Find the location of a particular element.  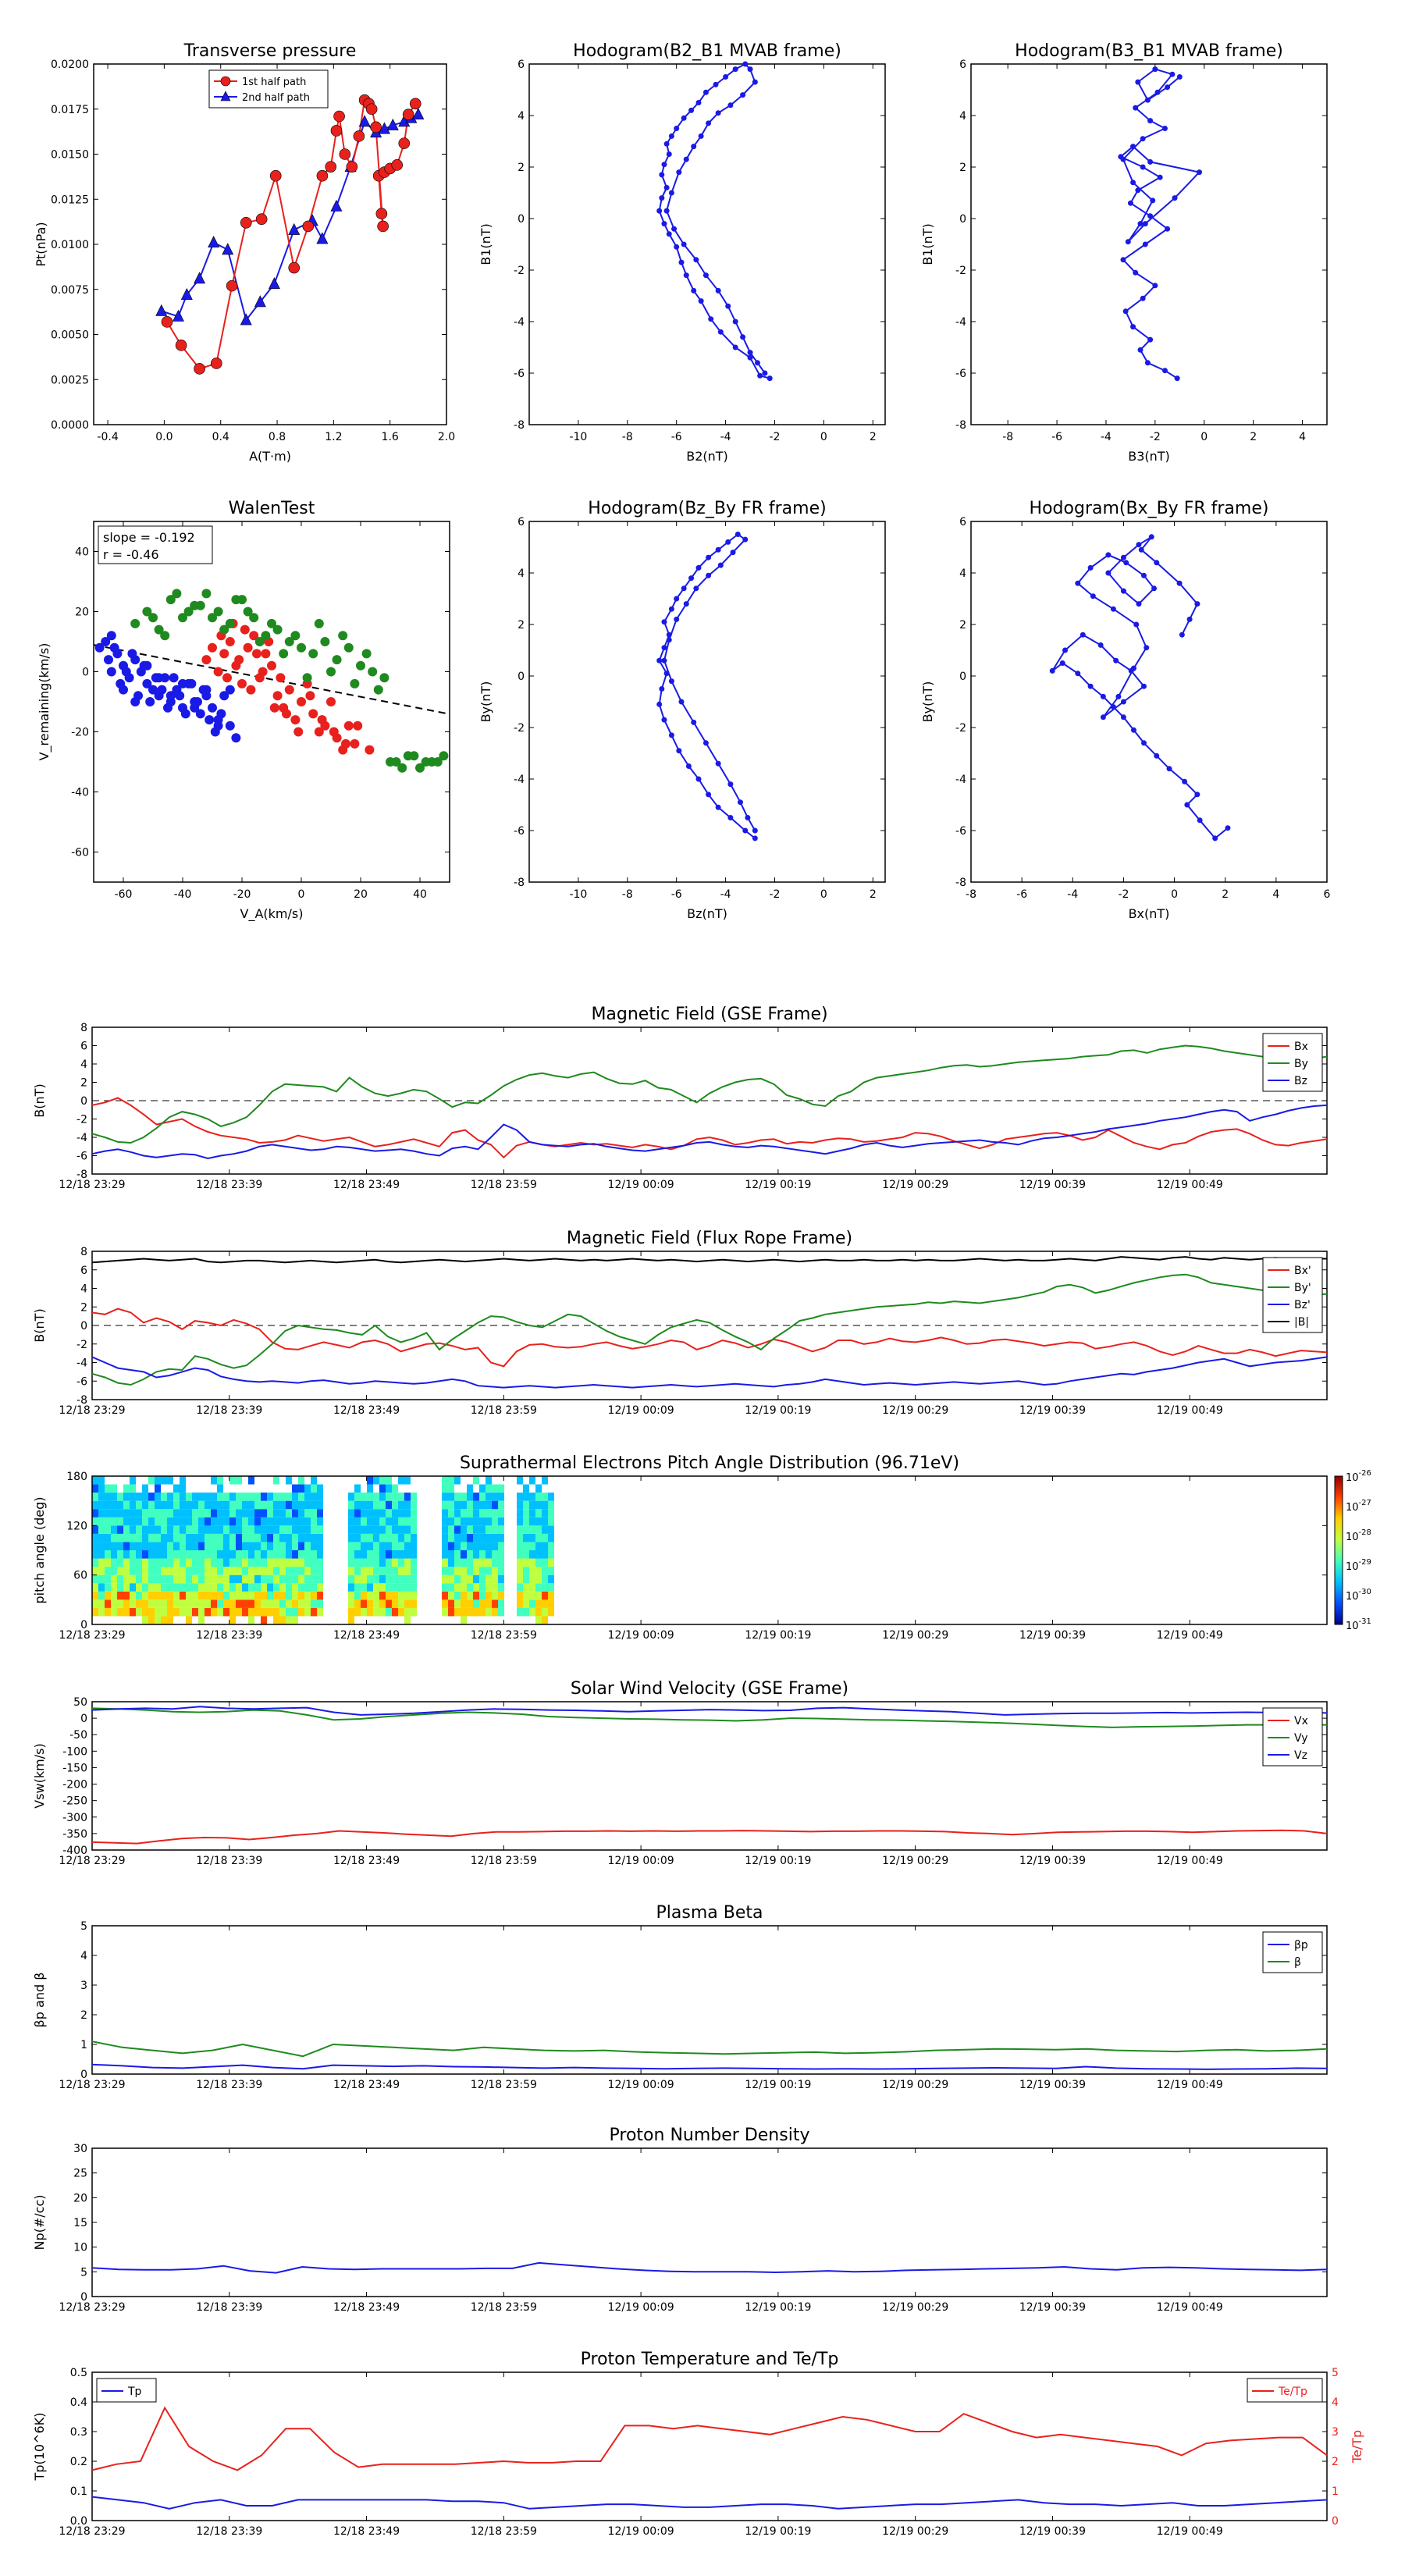

time-tick-label: 12/19 00:39 is located at coordinates (1052, 1185).